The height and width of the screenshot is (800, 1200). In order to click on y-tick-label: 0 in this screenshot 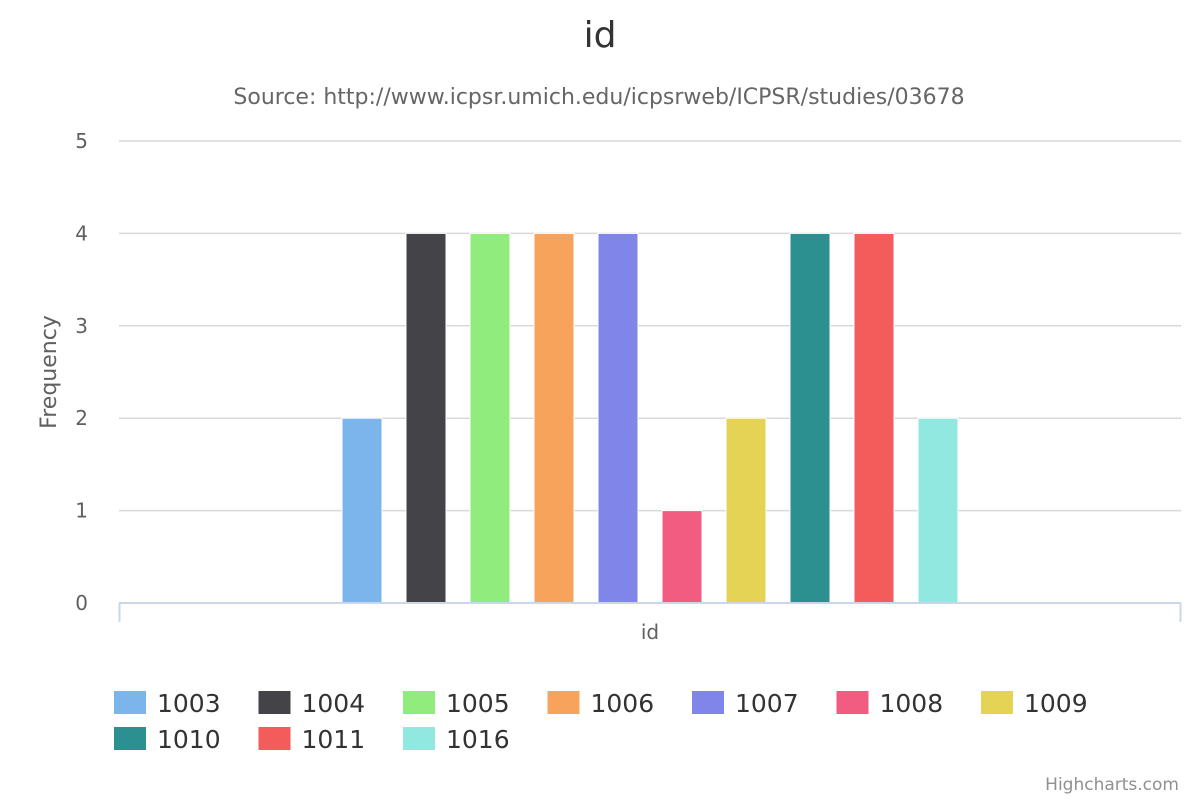, I will do `click(81, 603)`.